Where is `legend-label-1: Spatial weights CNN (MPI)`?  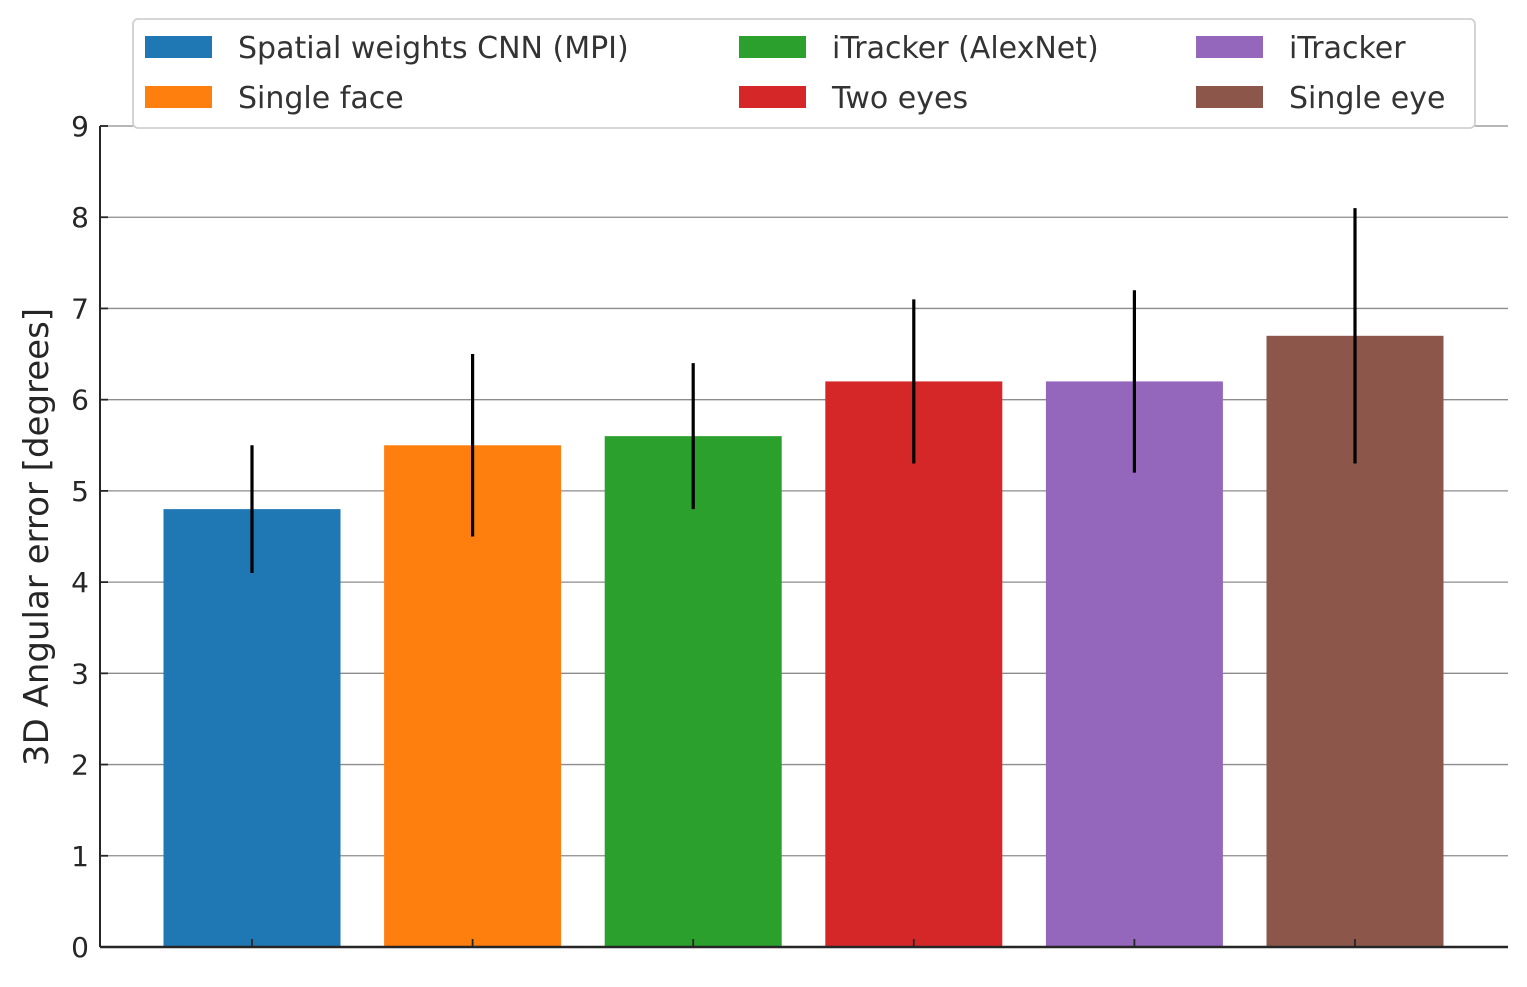 legend-label-1: Spatial weights CNN (MPI) is located at coordinates (433, 48).